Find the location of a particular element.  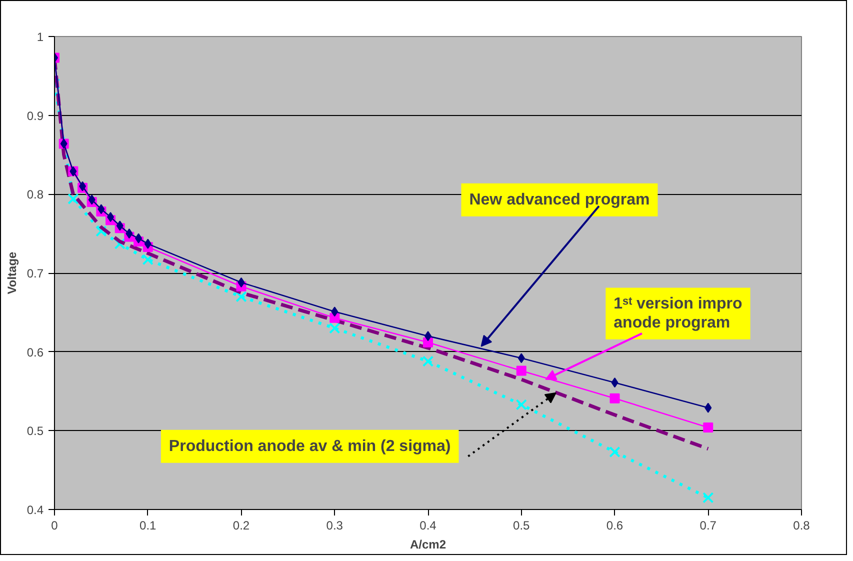

x-tick-label: 0.3 is located at coordinates (335, 525).